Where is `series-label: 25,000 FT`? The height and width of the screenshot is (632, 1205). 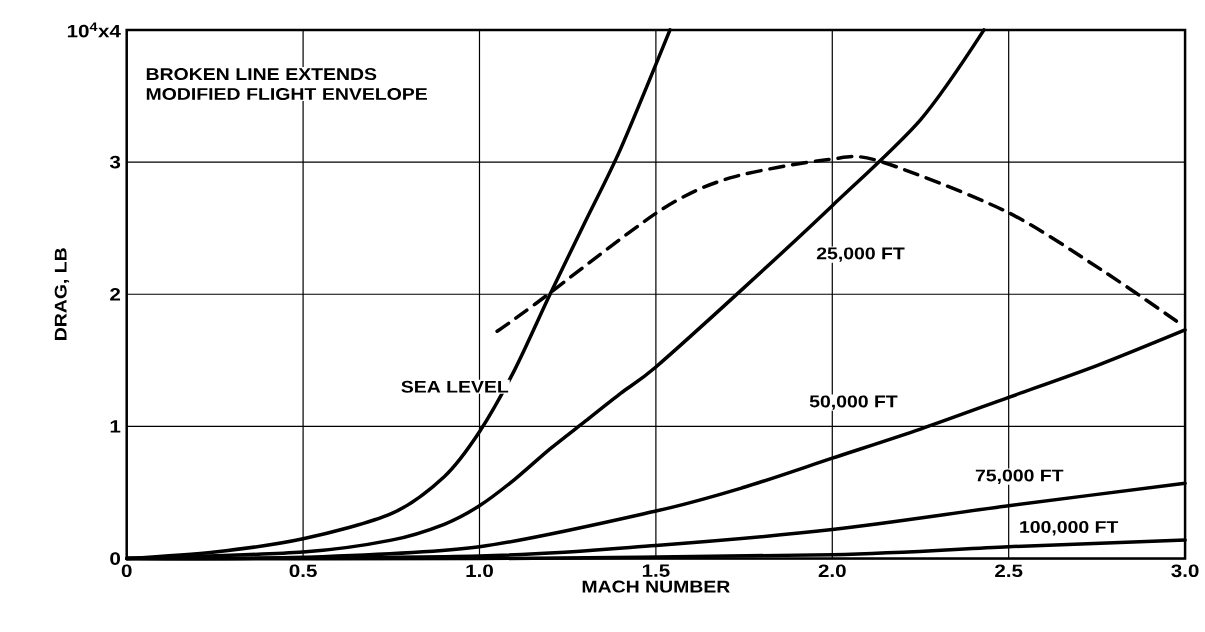
series-label: 25,000 FT is located at coordinates (860, 254).